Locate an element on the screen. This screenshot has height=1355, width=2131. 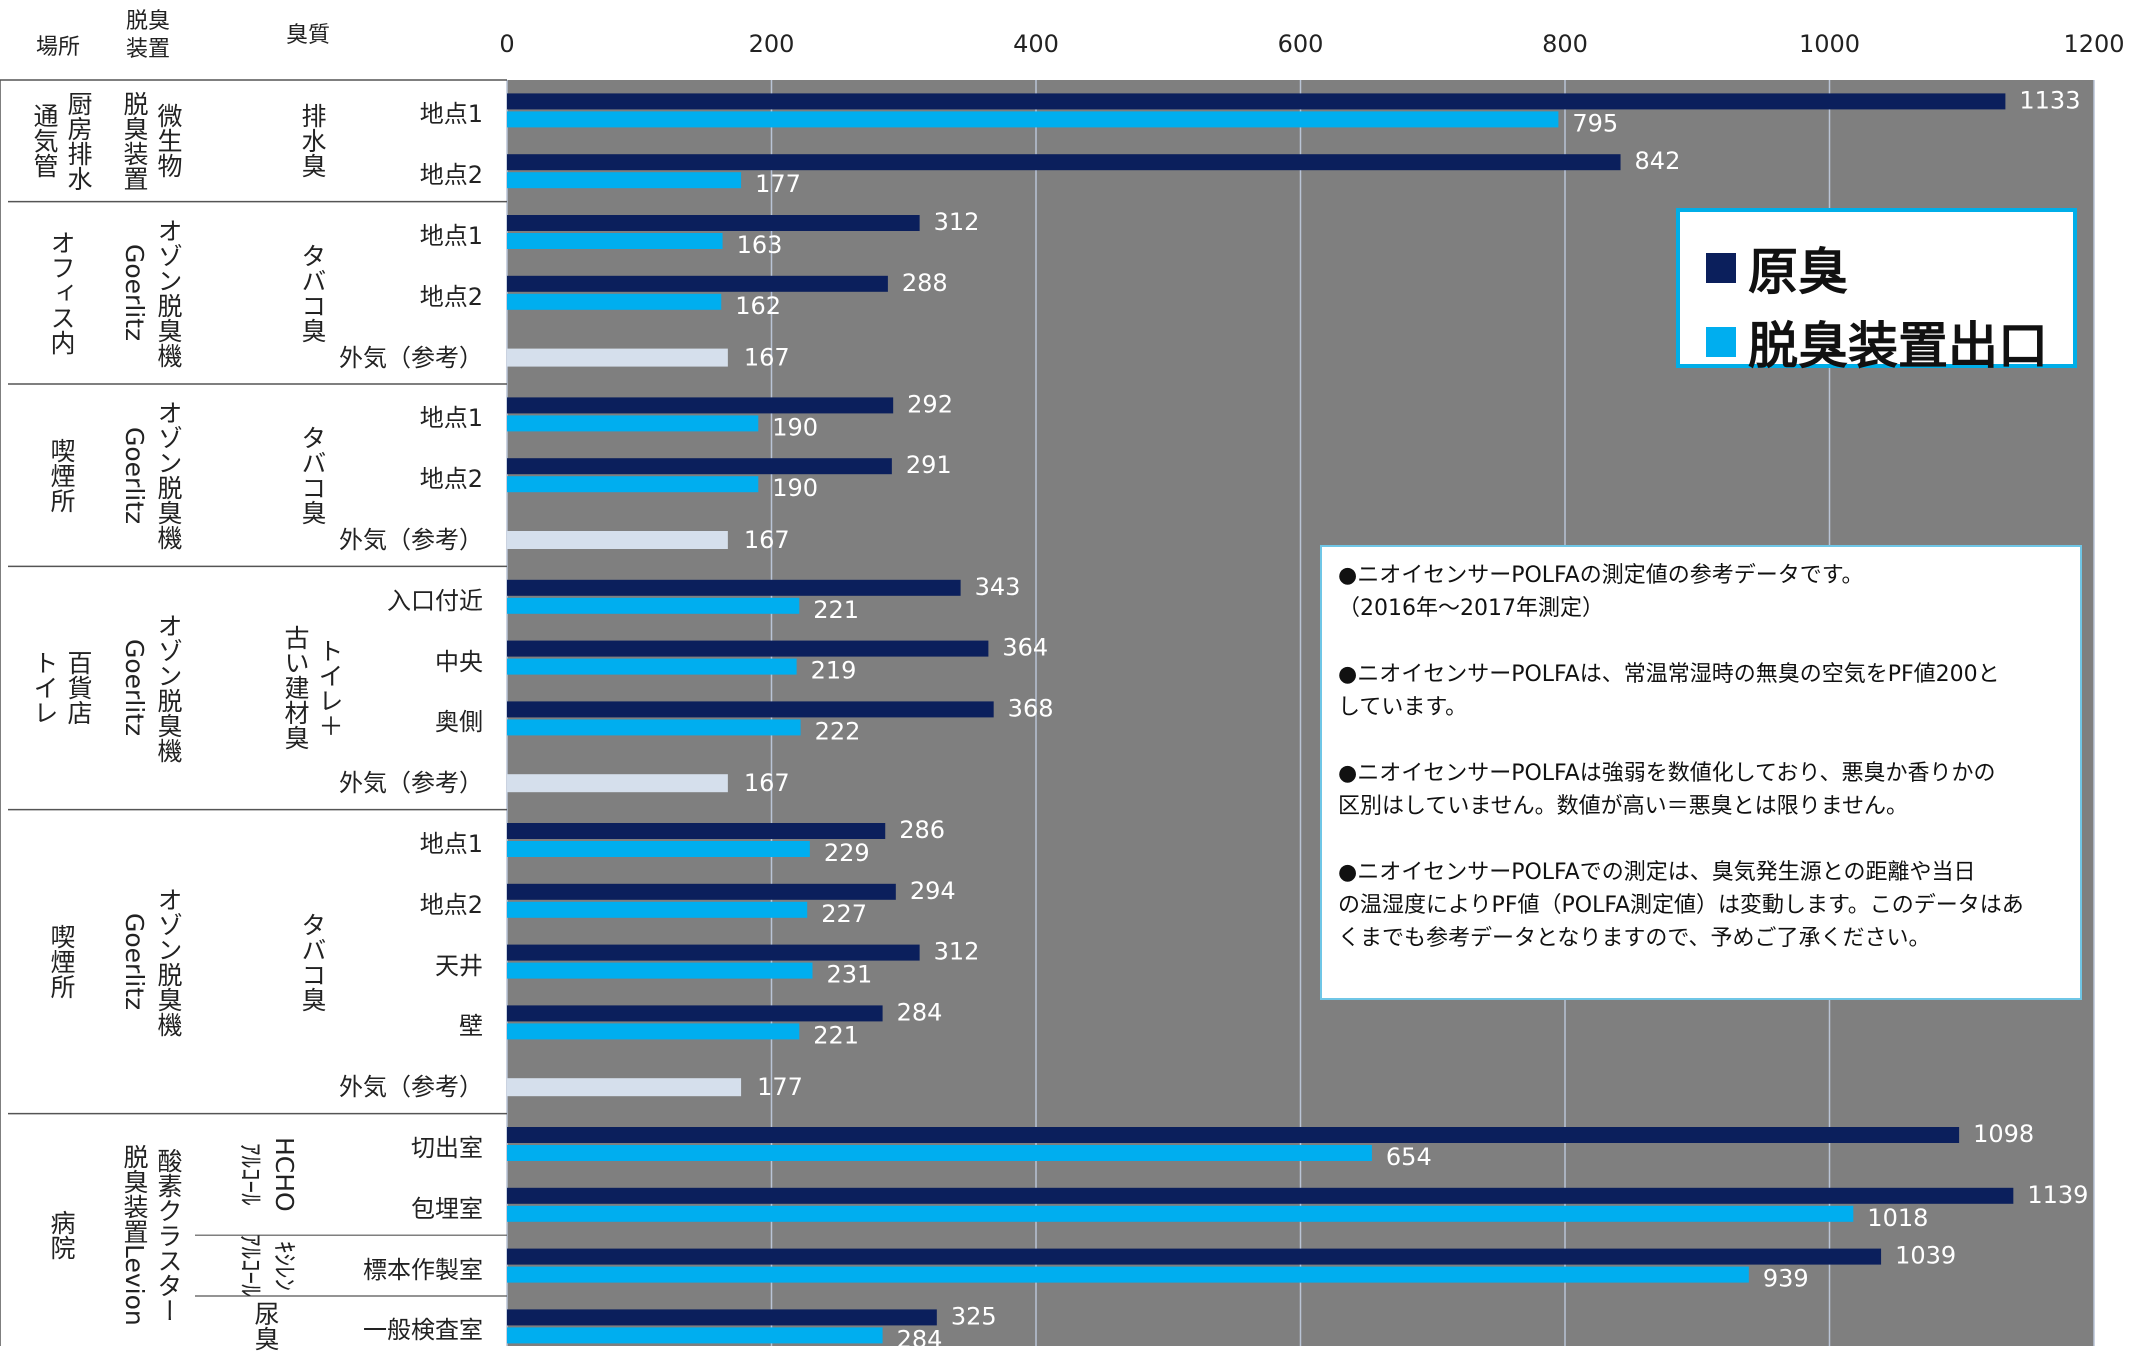
group-location: 病院 is located at coordinates (61, 1235).